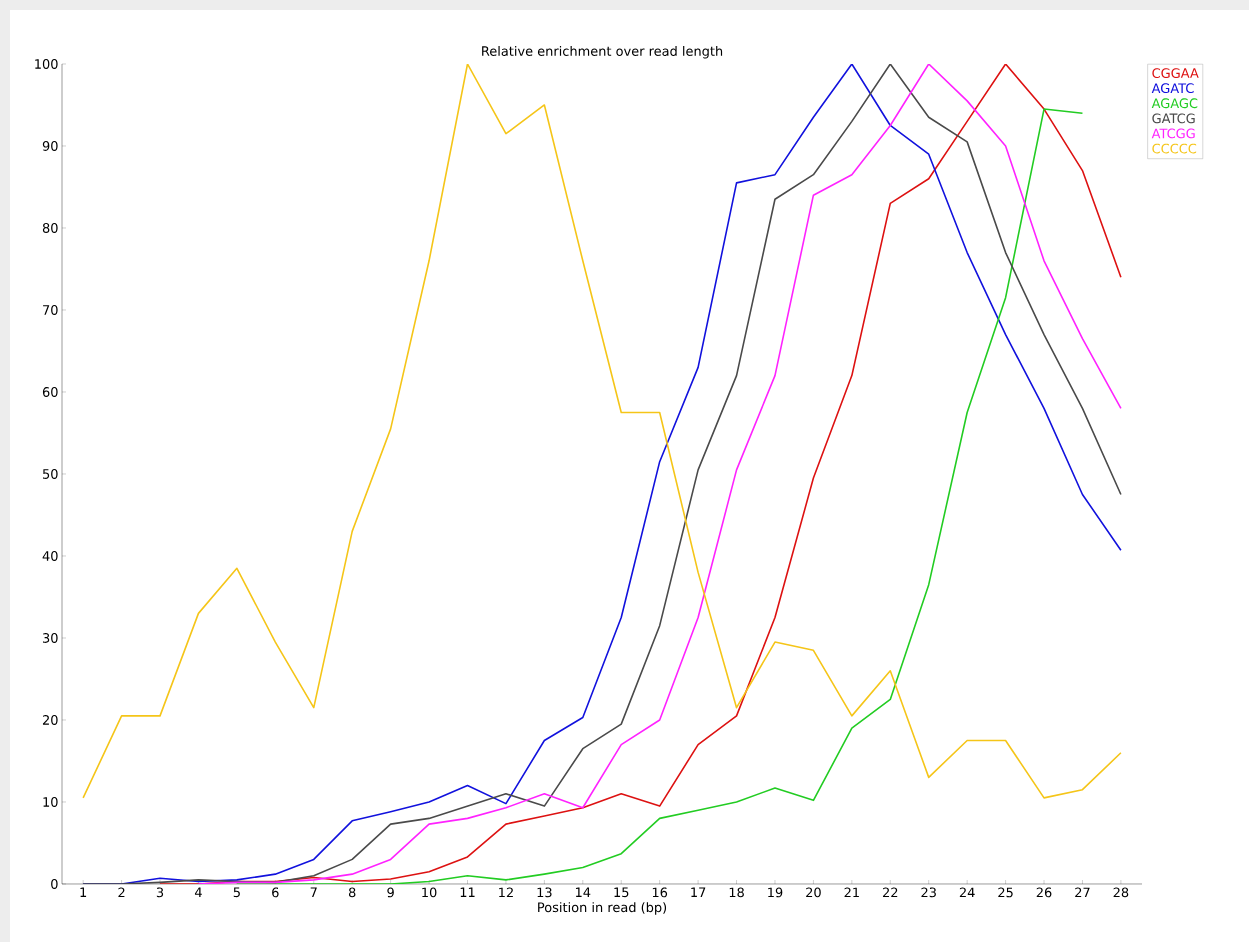 Image resolution: width=1249 pixels, height=942 pixels. I want to click on x-tick-label: 24, so click(967, 892).